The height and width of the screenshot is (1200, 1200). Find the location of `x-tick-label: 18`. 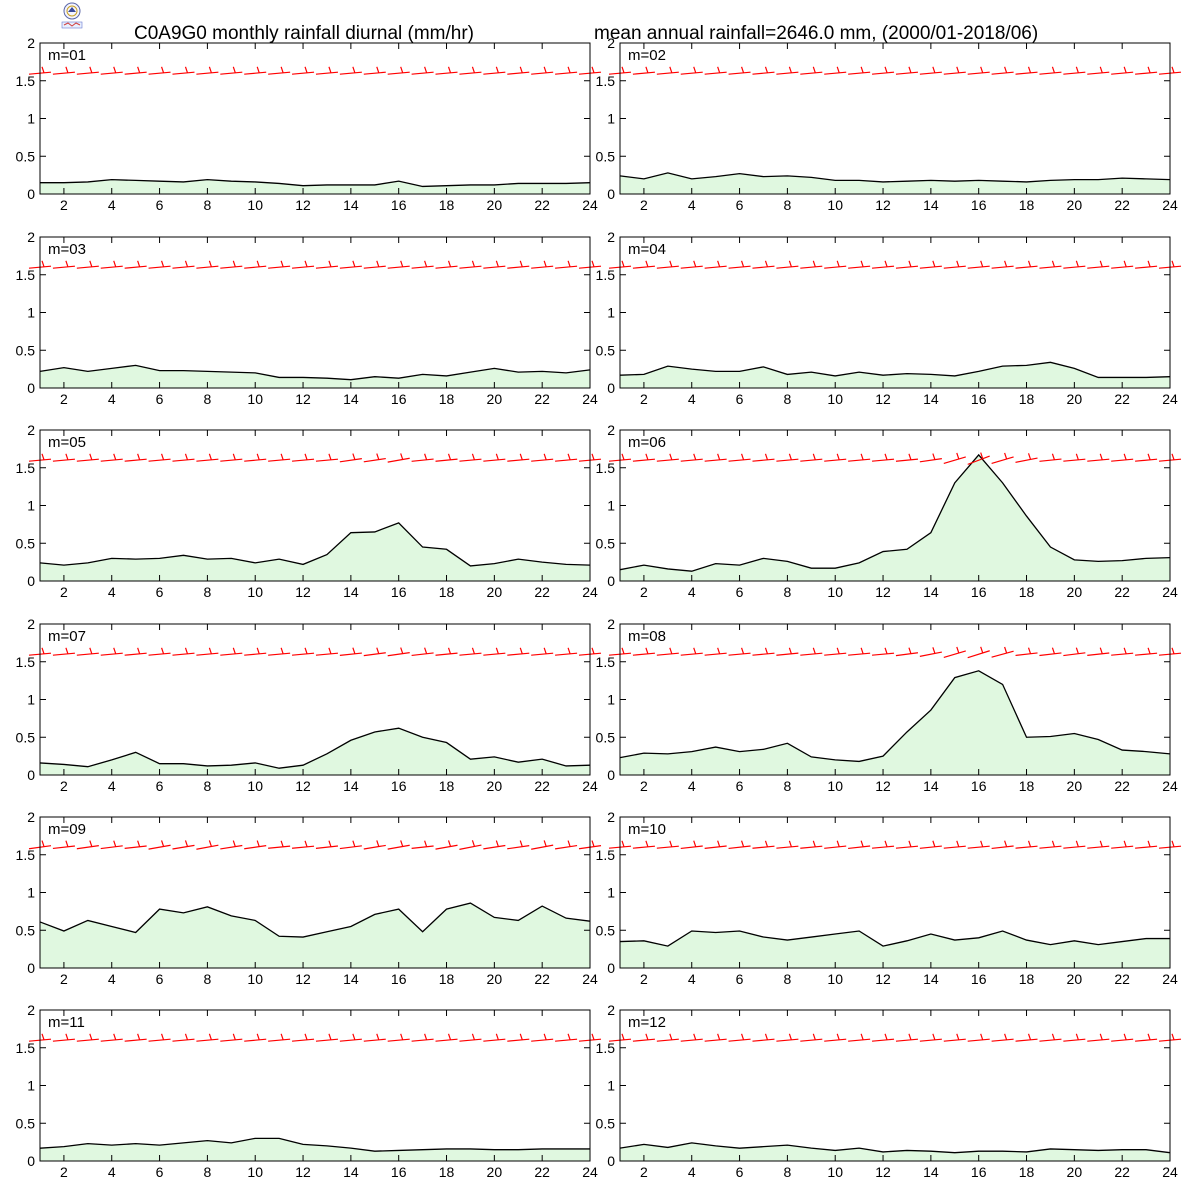

x-tick-label: 18 is located at coordinates (447, 399).